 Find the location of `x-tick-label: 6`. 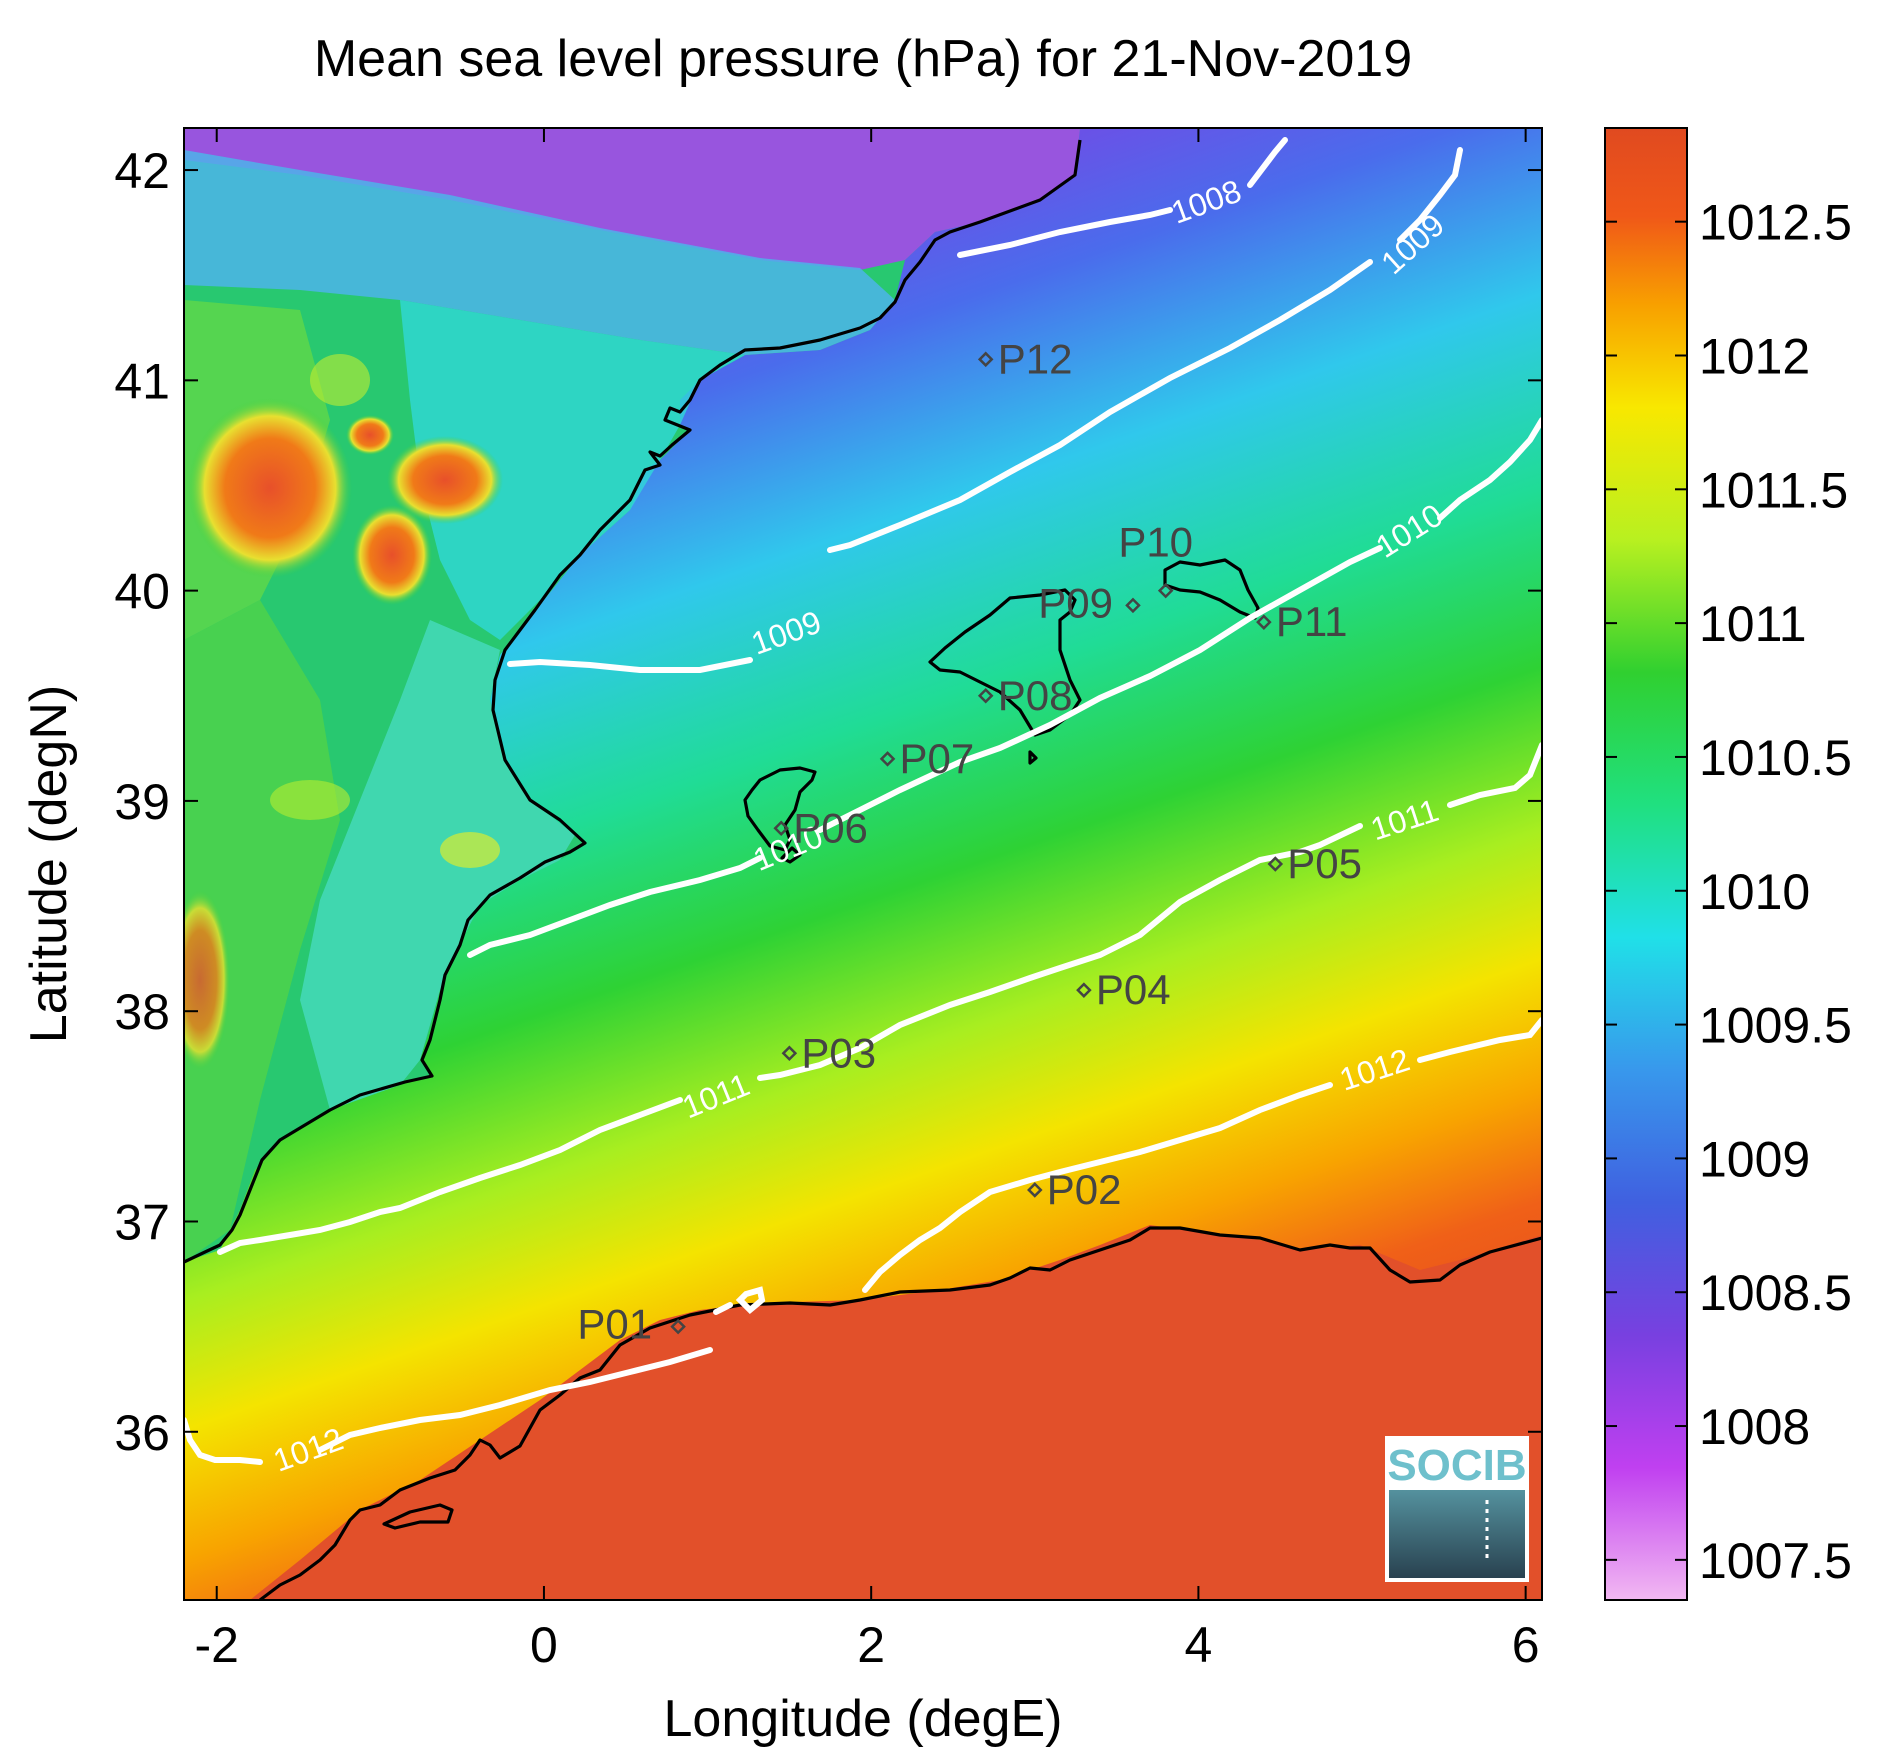

x-tick-label: 6 is located at coordinates (1526, 1645).